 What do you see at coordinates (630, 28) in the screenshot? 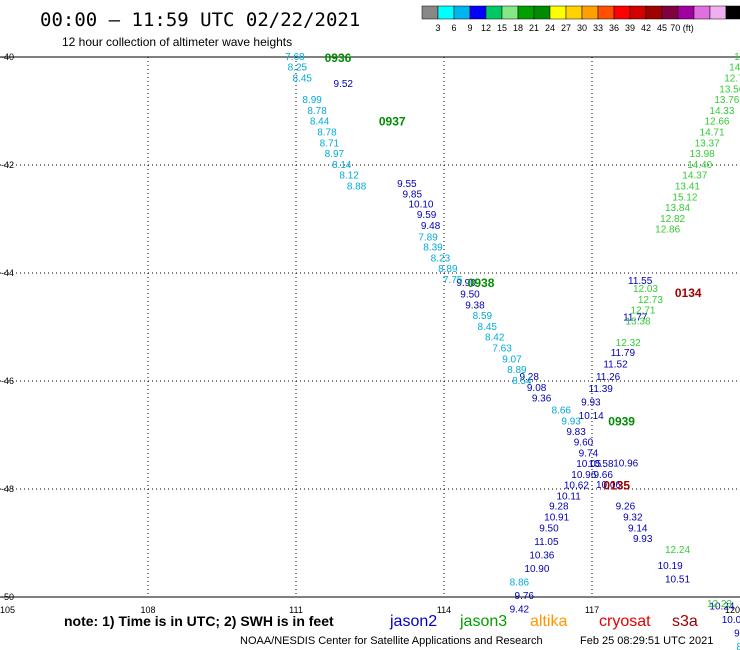
I see `colorbar-label: 39` at bounding box center [630, 28].